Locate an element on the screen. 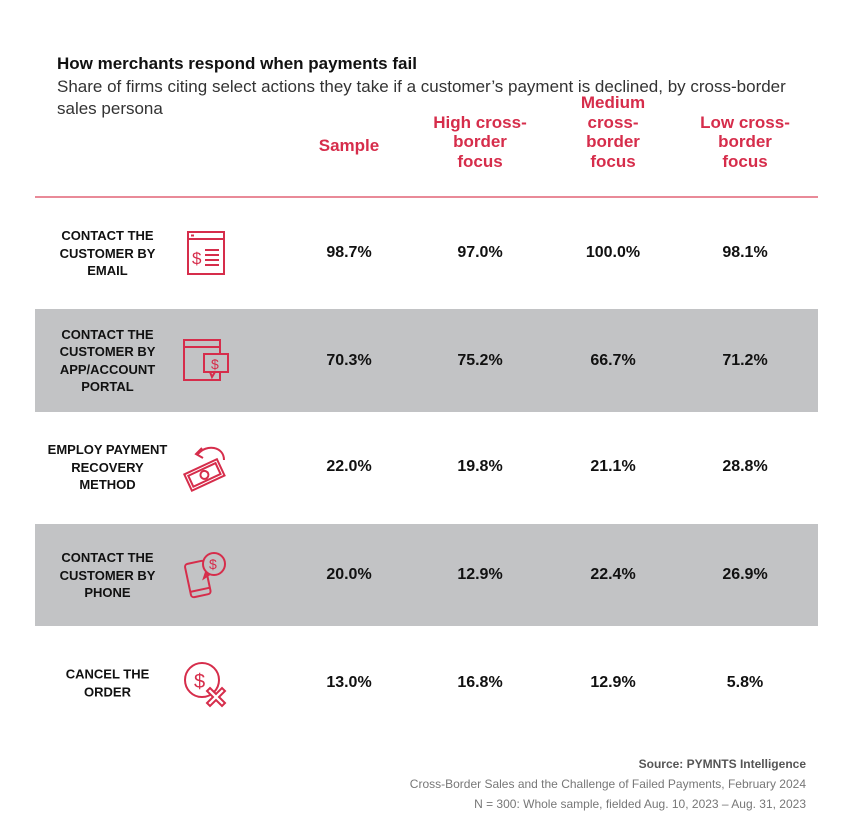 This screenshot has height=831, width=850. cancel-dollar-icon: $ is located at coordinates (205, 683).